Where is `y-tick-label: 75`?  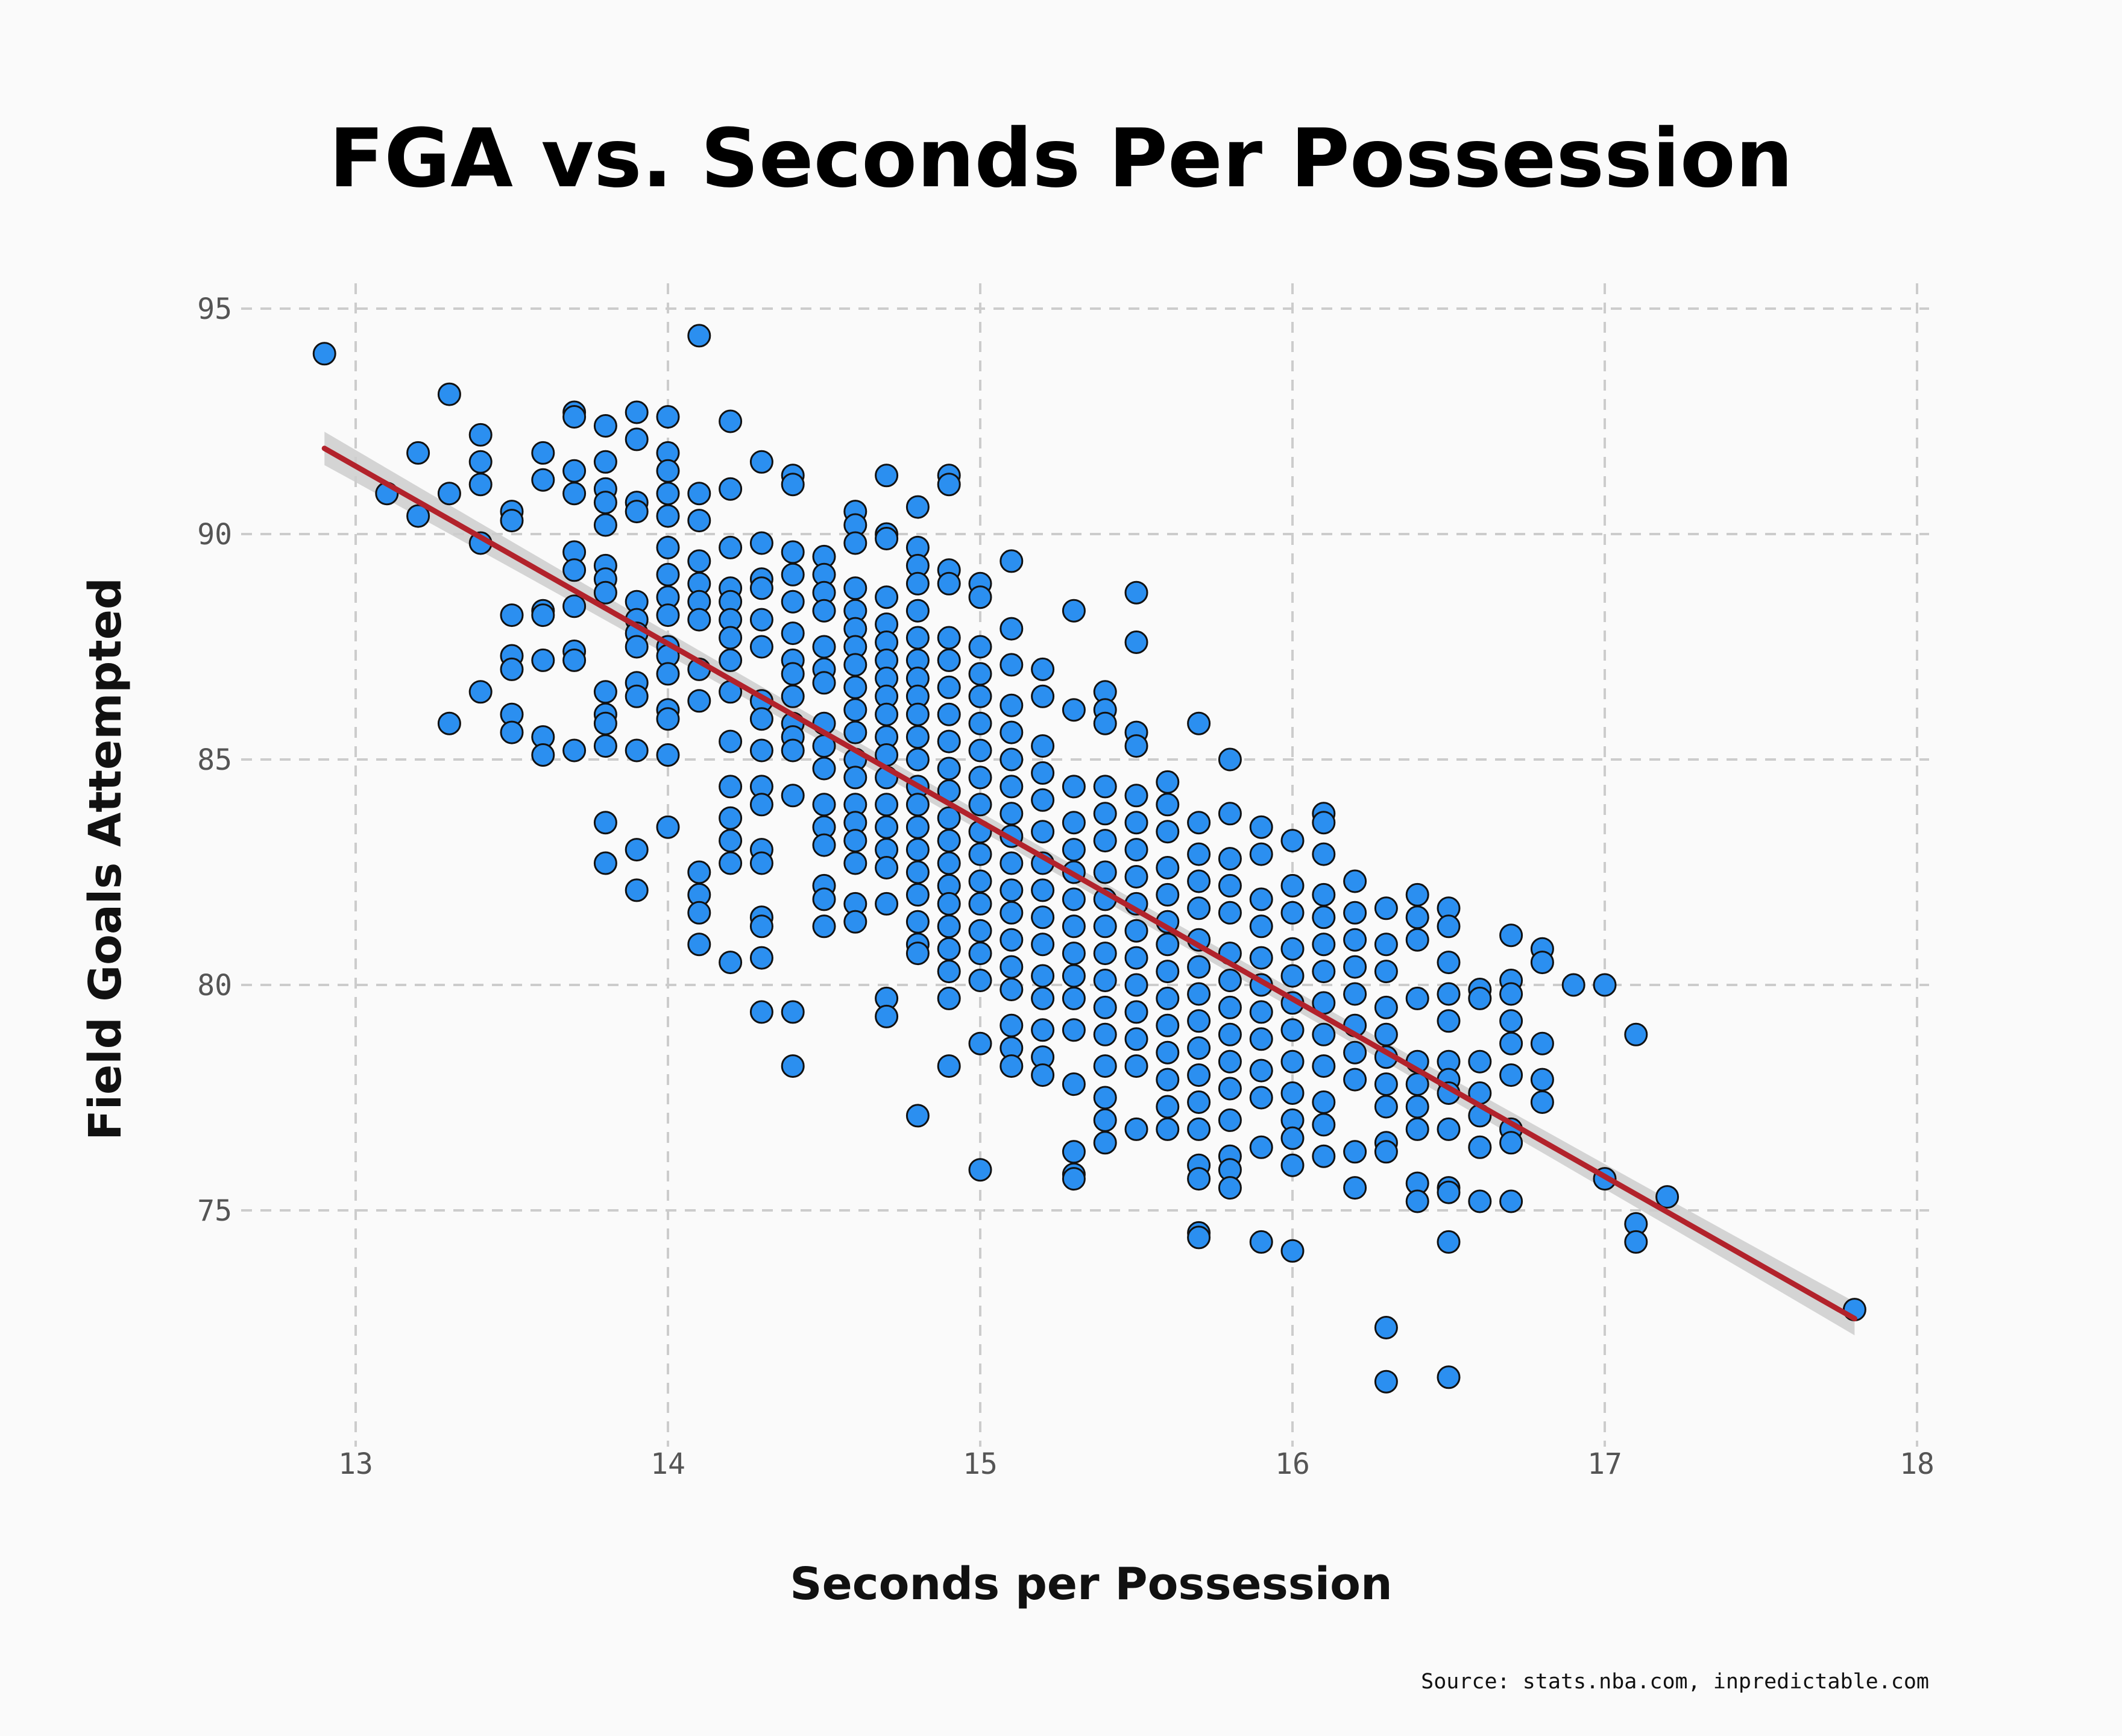
y-tick-label: 75 is located at coordinates (214, 1211).